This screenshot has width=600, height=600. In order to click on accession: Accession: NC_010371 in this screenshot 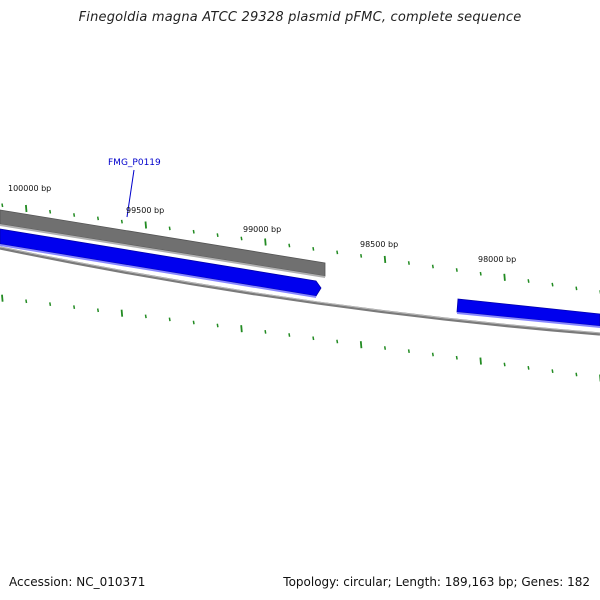, I will do `click(77, 582)`.